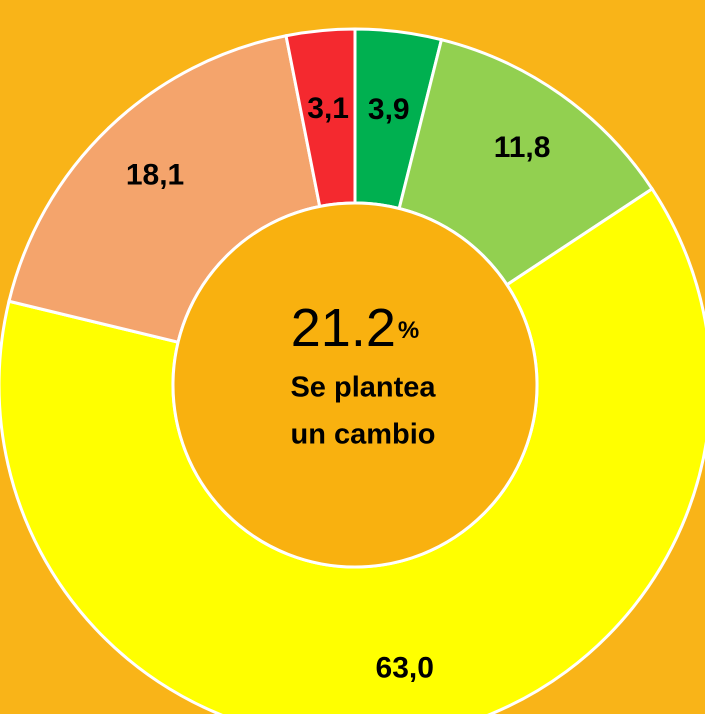 This screenshot has width=705, height=714. I want to click on data-label: 11,8, so click(522, 147).